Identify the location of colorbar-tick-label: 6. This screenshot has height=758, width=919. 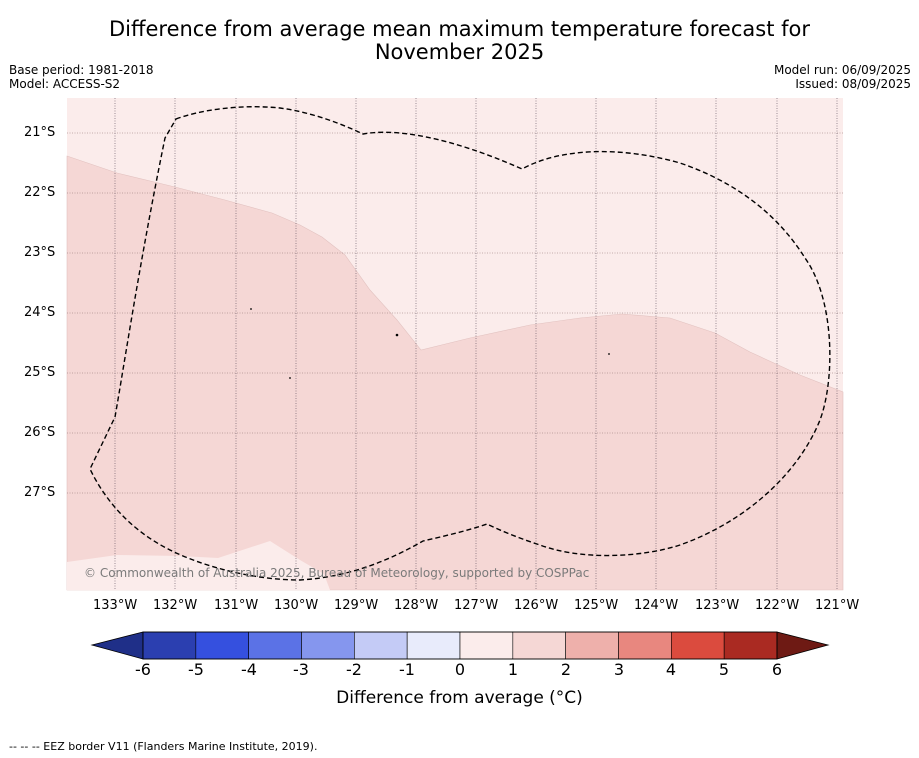
(777, 669).